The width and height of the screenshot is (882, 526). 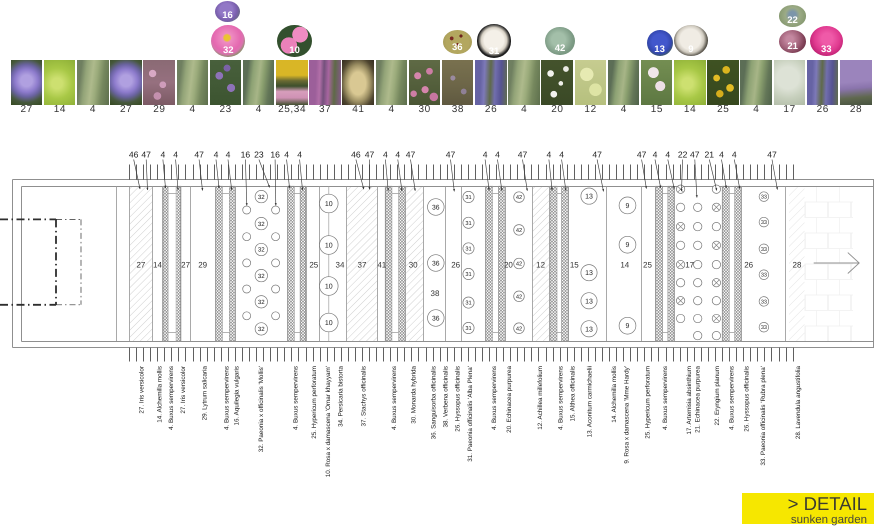 What do you see at coordinates (710, 155) in the screenshot?
I see `svg-text: 21` at bounding box center [710, 155].